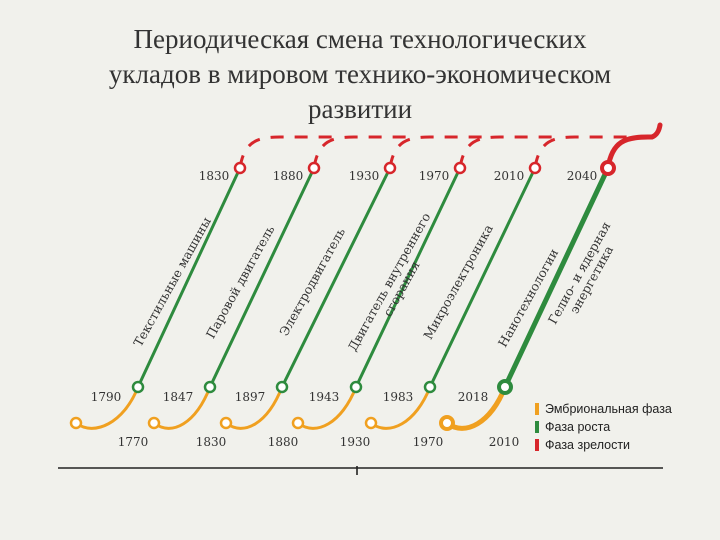 This screenshot has height=540, width=720. I want to click on bottom-year: 1880, so click(283, 442).